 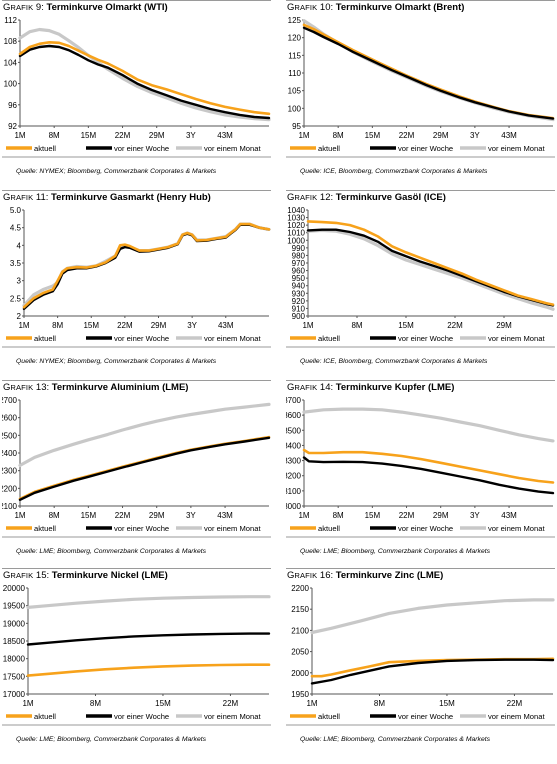 What do you see at coordinates (300, 673) in the screenshot?
I see `y-tick-label: 2000` at bounding box center [300, 673].